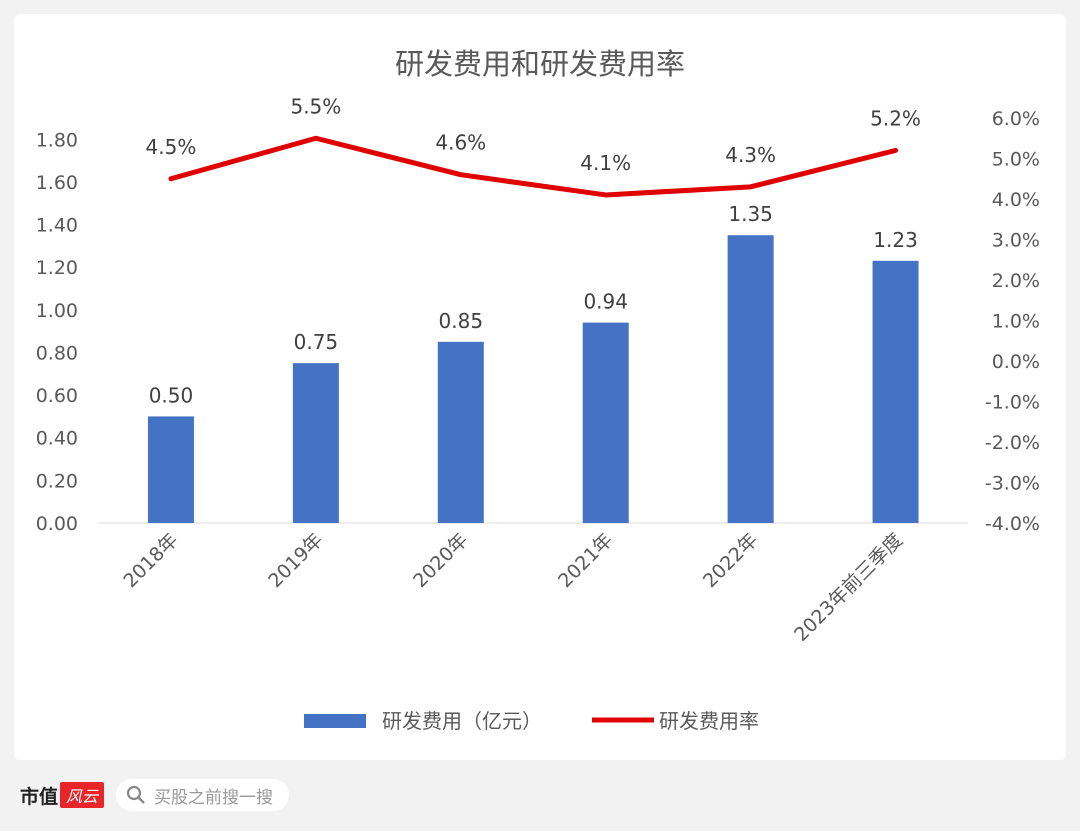 Image resolution: width=1080 pixels, height=831 pixels. What do you see at coordinates (1016, 160) in the screenshot?
I see `right-tick-label: 5.0%` at bounding box center [1016, 160].